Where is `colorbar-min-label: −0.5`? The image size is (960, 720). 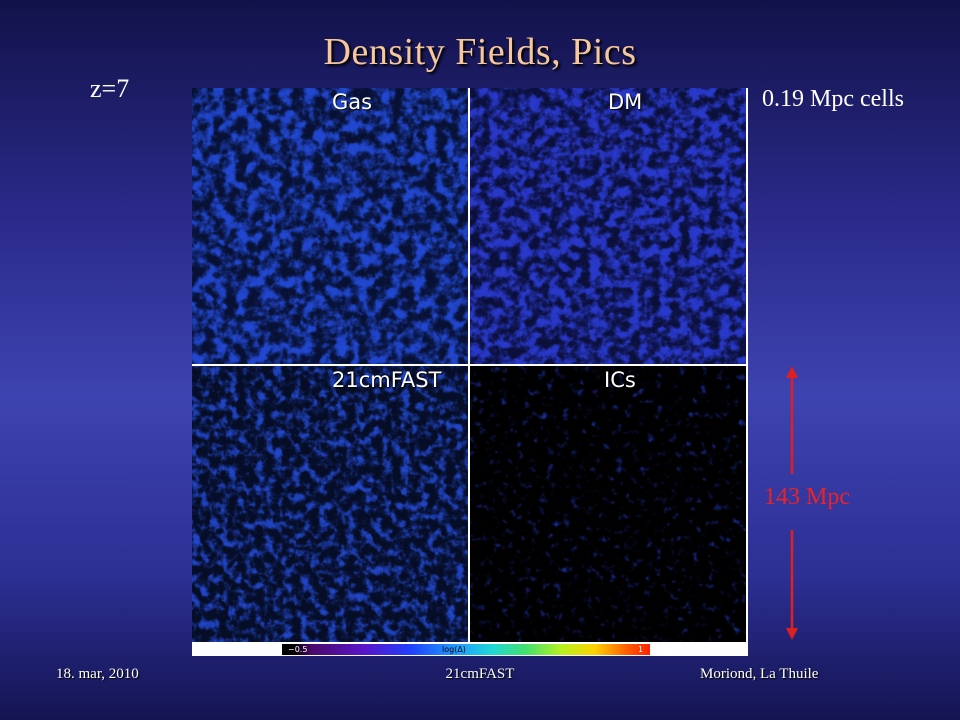 colorbar-min-label: −0.5 is located at coordinates (298, 649).